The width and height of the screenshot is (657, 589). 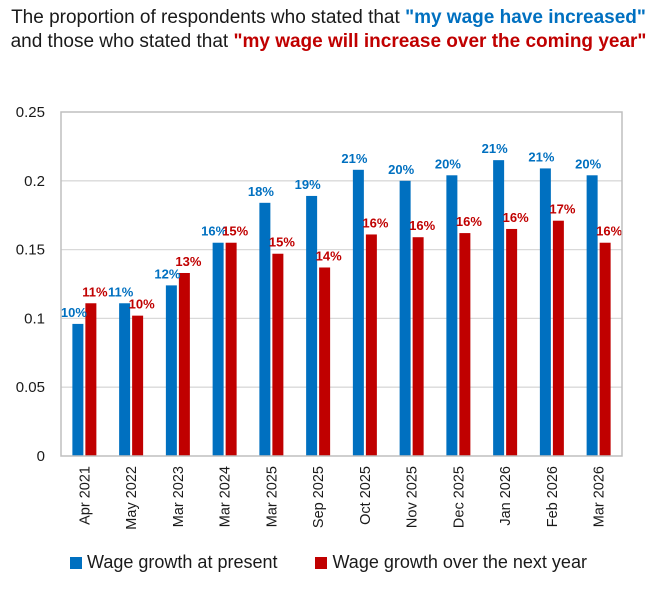 I want to click on x-tick-label: Nov 2025, so click(x=413, y=497).